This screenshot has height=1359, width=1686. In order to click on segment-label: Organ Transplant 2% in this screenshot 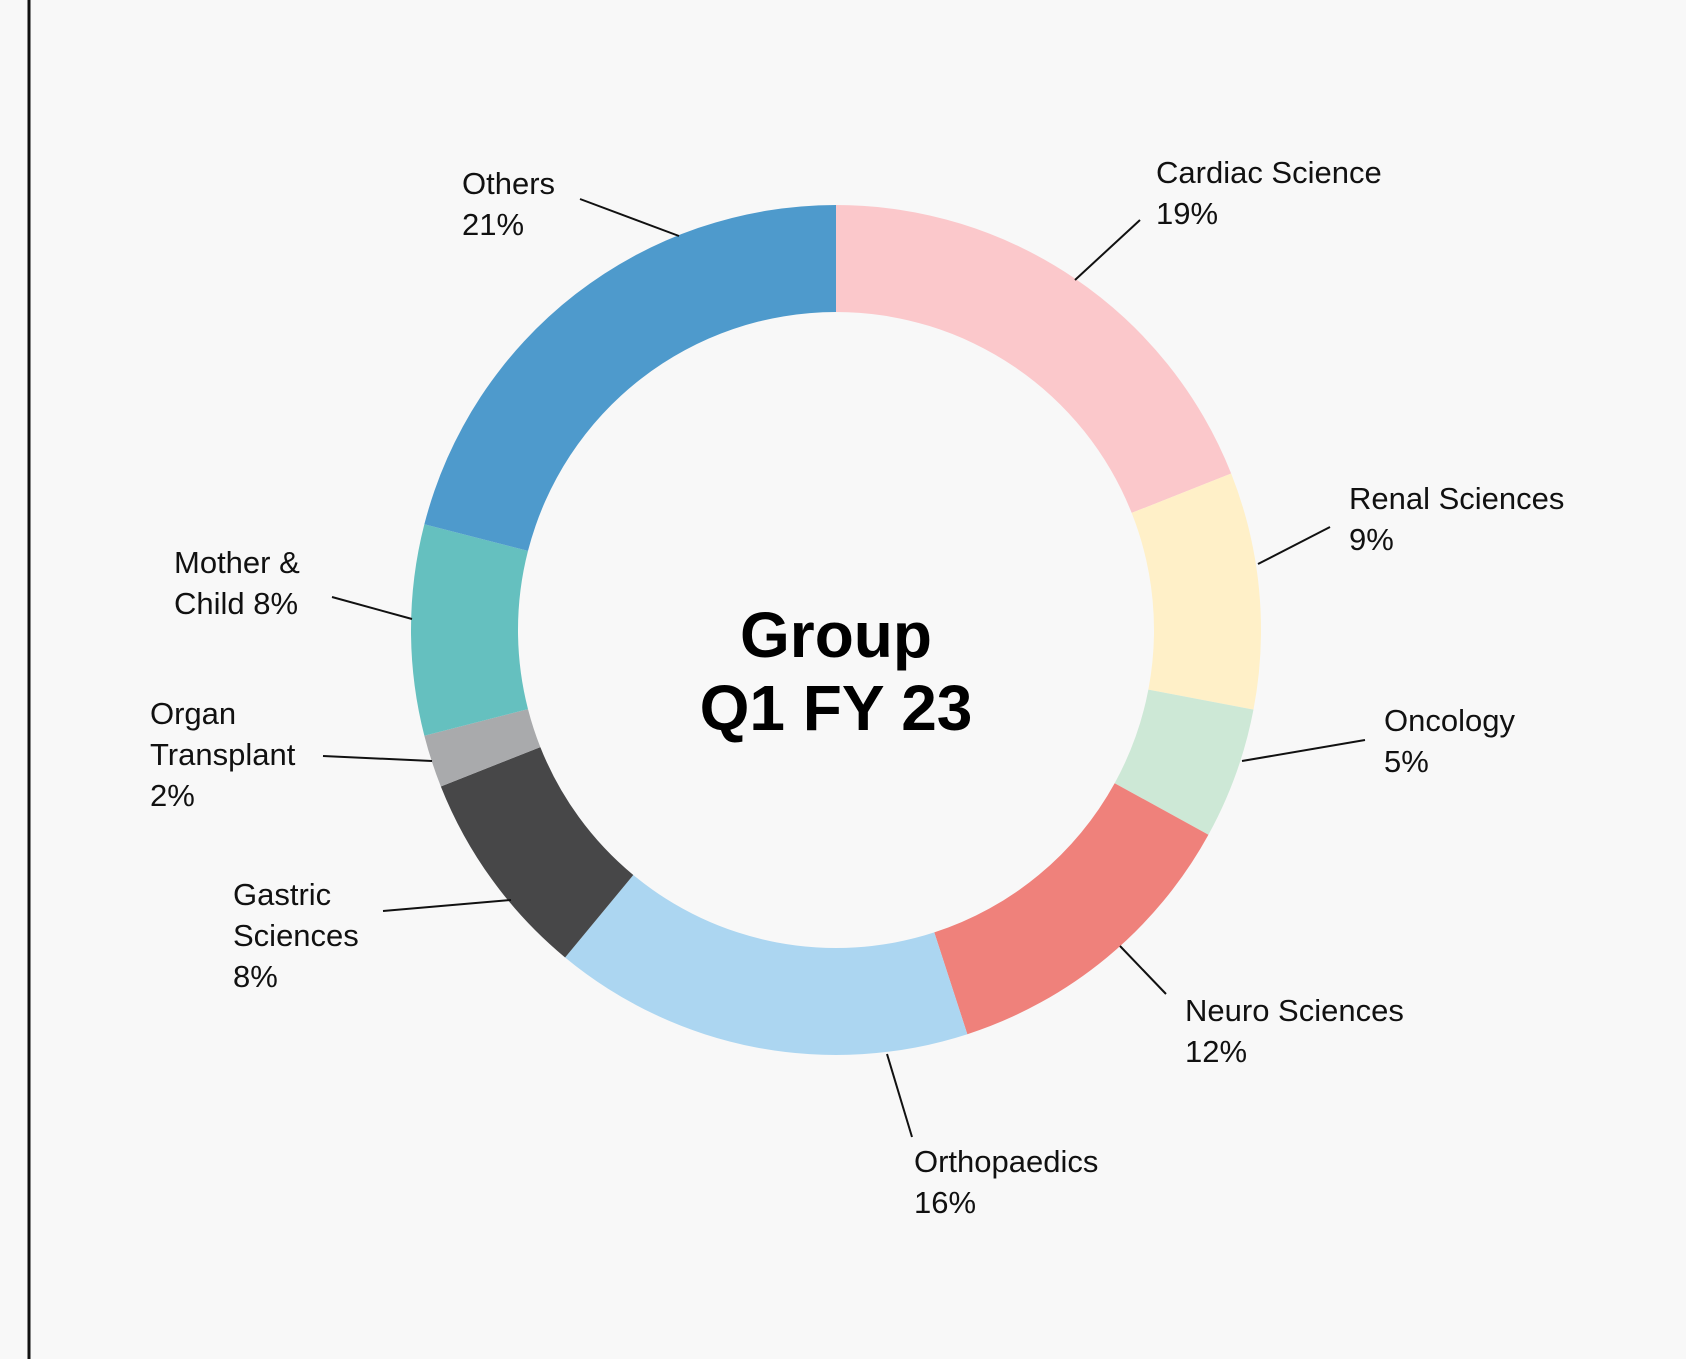, I will do `click(235, 754)`.